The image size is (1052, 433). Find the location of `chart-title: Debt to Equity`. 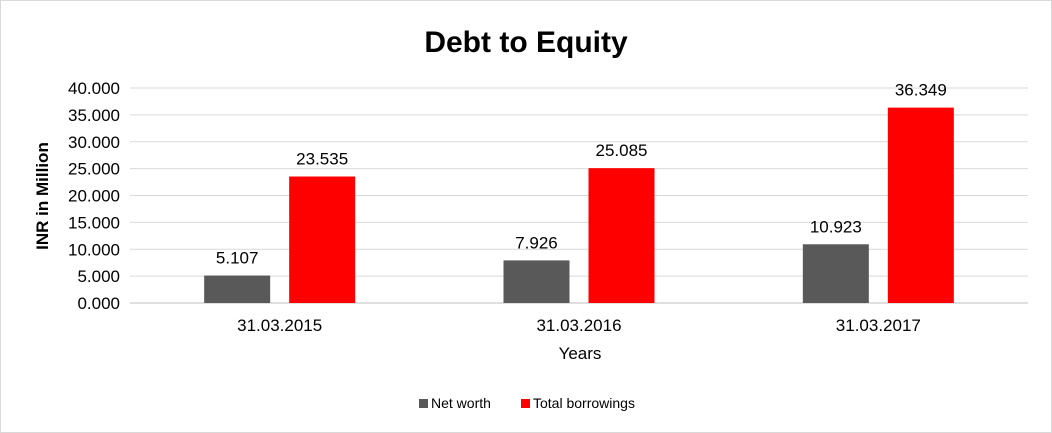

chart-title: Debt to Equity is located at coordinates (526, 42).